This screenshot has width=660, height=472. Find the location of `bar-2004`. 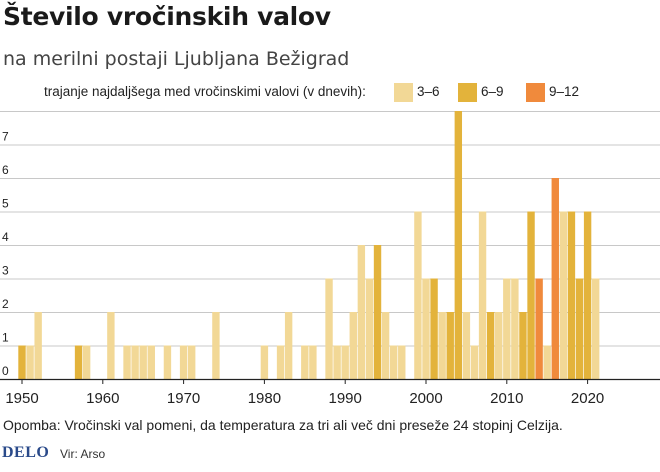

bar-2004 is located at coordinates (458, 245).